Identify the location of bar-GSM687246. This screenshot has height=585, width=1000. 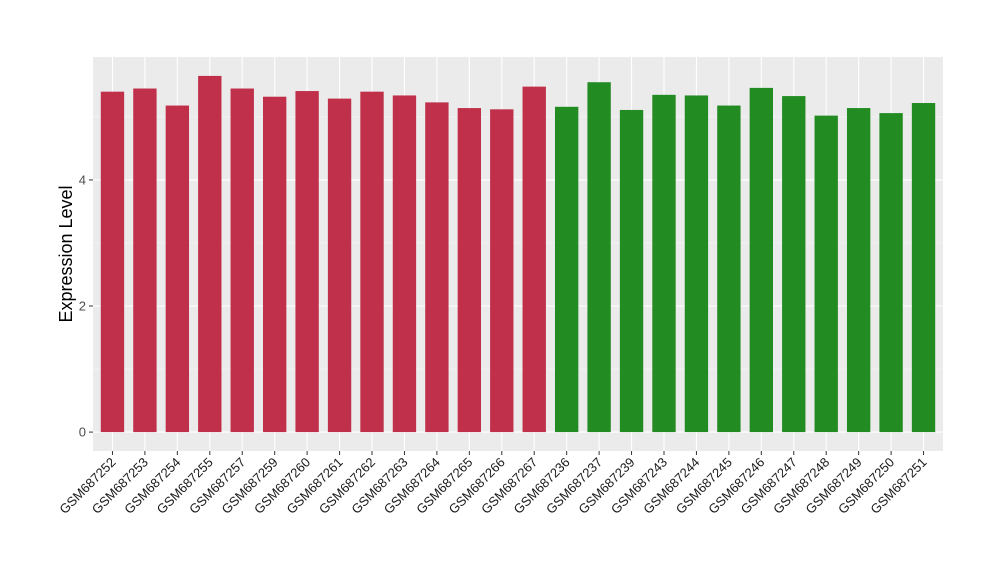
(761, 260).